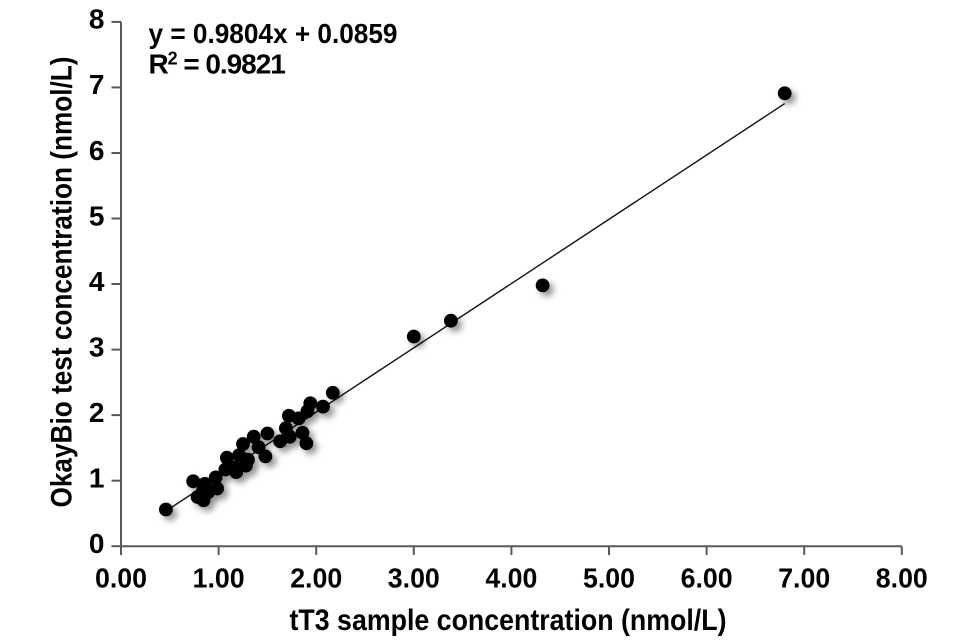  Describe the element at coordinates (97, 543) in the screenshot. I see `svg-text: 0` at that location.